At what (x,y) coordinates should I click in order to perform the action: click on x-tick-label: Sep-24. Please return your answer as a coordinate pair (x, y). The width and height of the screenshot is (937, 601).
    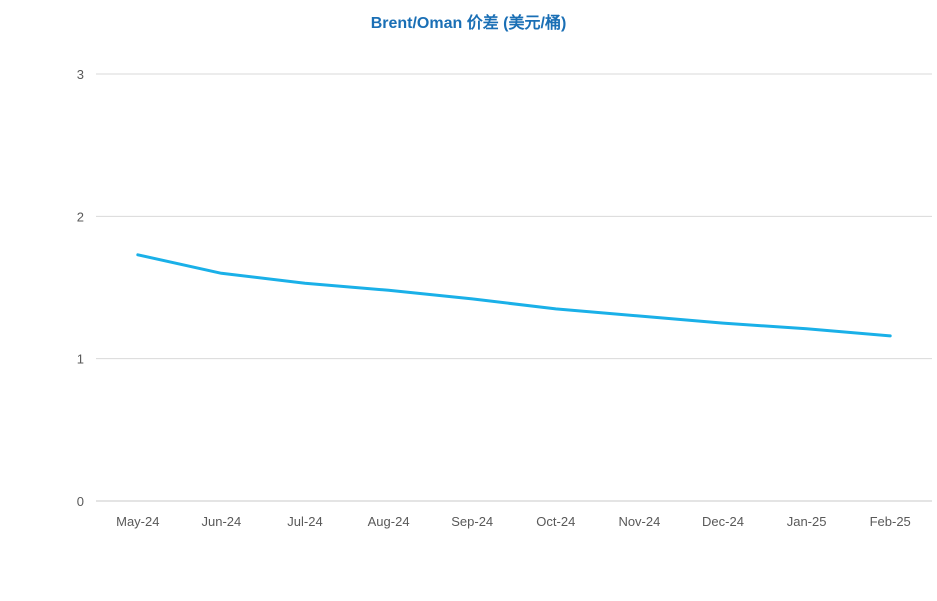
    Looking at the image, I should click on (472, 521).